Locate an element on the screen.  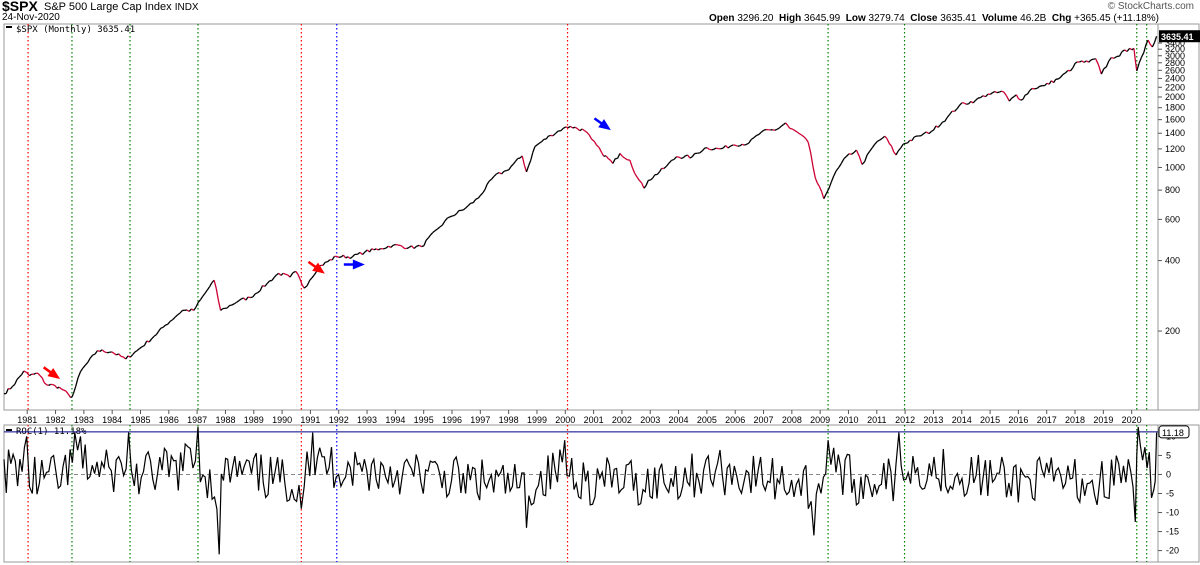
x-tick-label: 1983 is located at coordinates (84, 420).